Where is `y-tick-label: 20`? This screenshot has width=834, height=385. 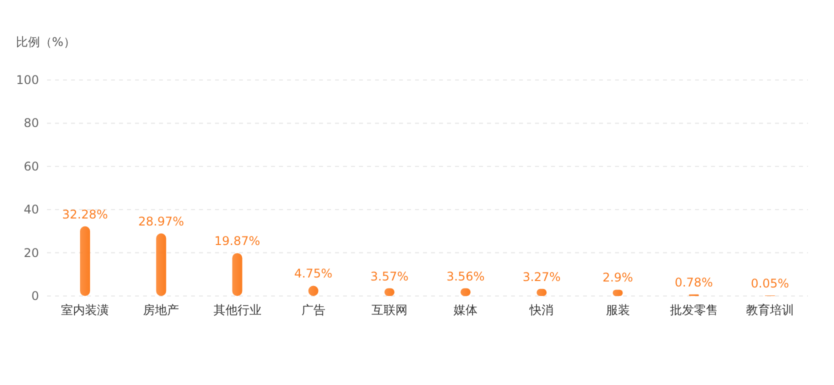 y-tick-label: 20 is located at coordinates (31, 253).